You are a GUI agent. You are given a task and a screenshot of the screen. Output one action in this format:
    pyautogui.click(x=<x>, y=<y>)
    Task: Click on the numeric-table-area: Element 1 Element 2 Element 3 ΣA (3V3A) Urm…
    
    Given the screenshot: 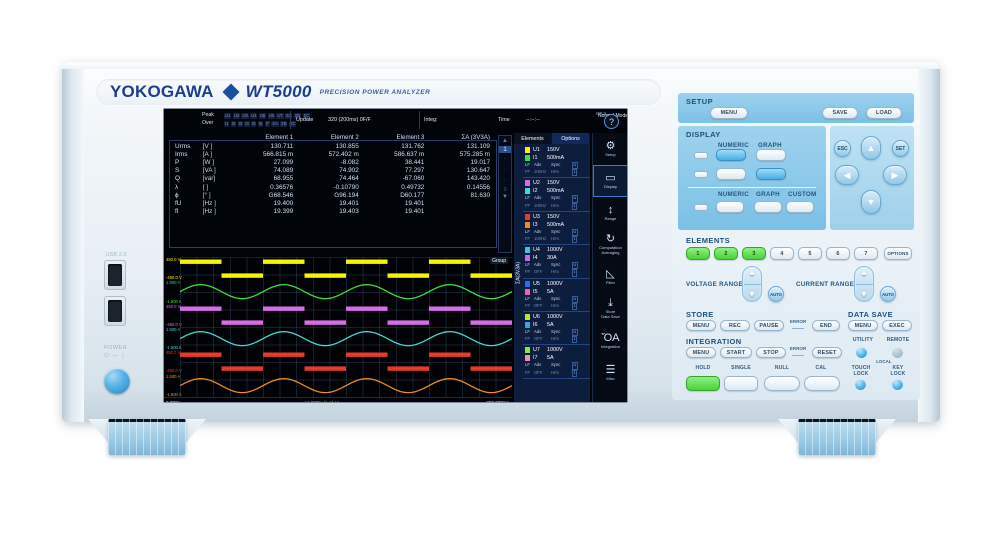 What is the action you would take?
    pyautogui.click(x=333, y=192)
    